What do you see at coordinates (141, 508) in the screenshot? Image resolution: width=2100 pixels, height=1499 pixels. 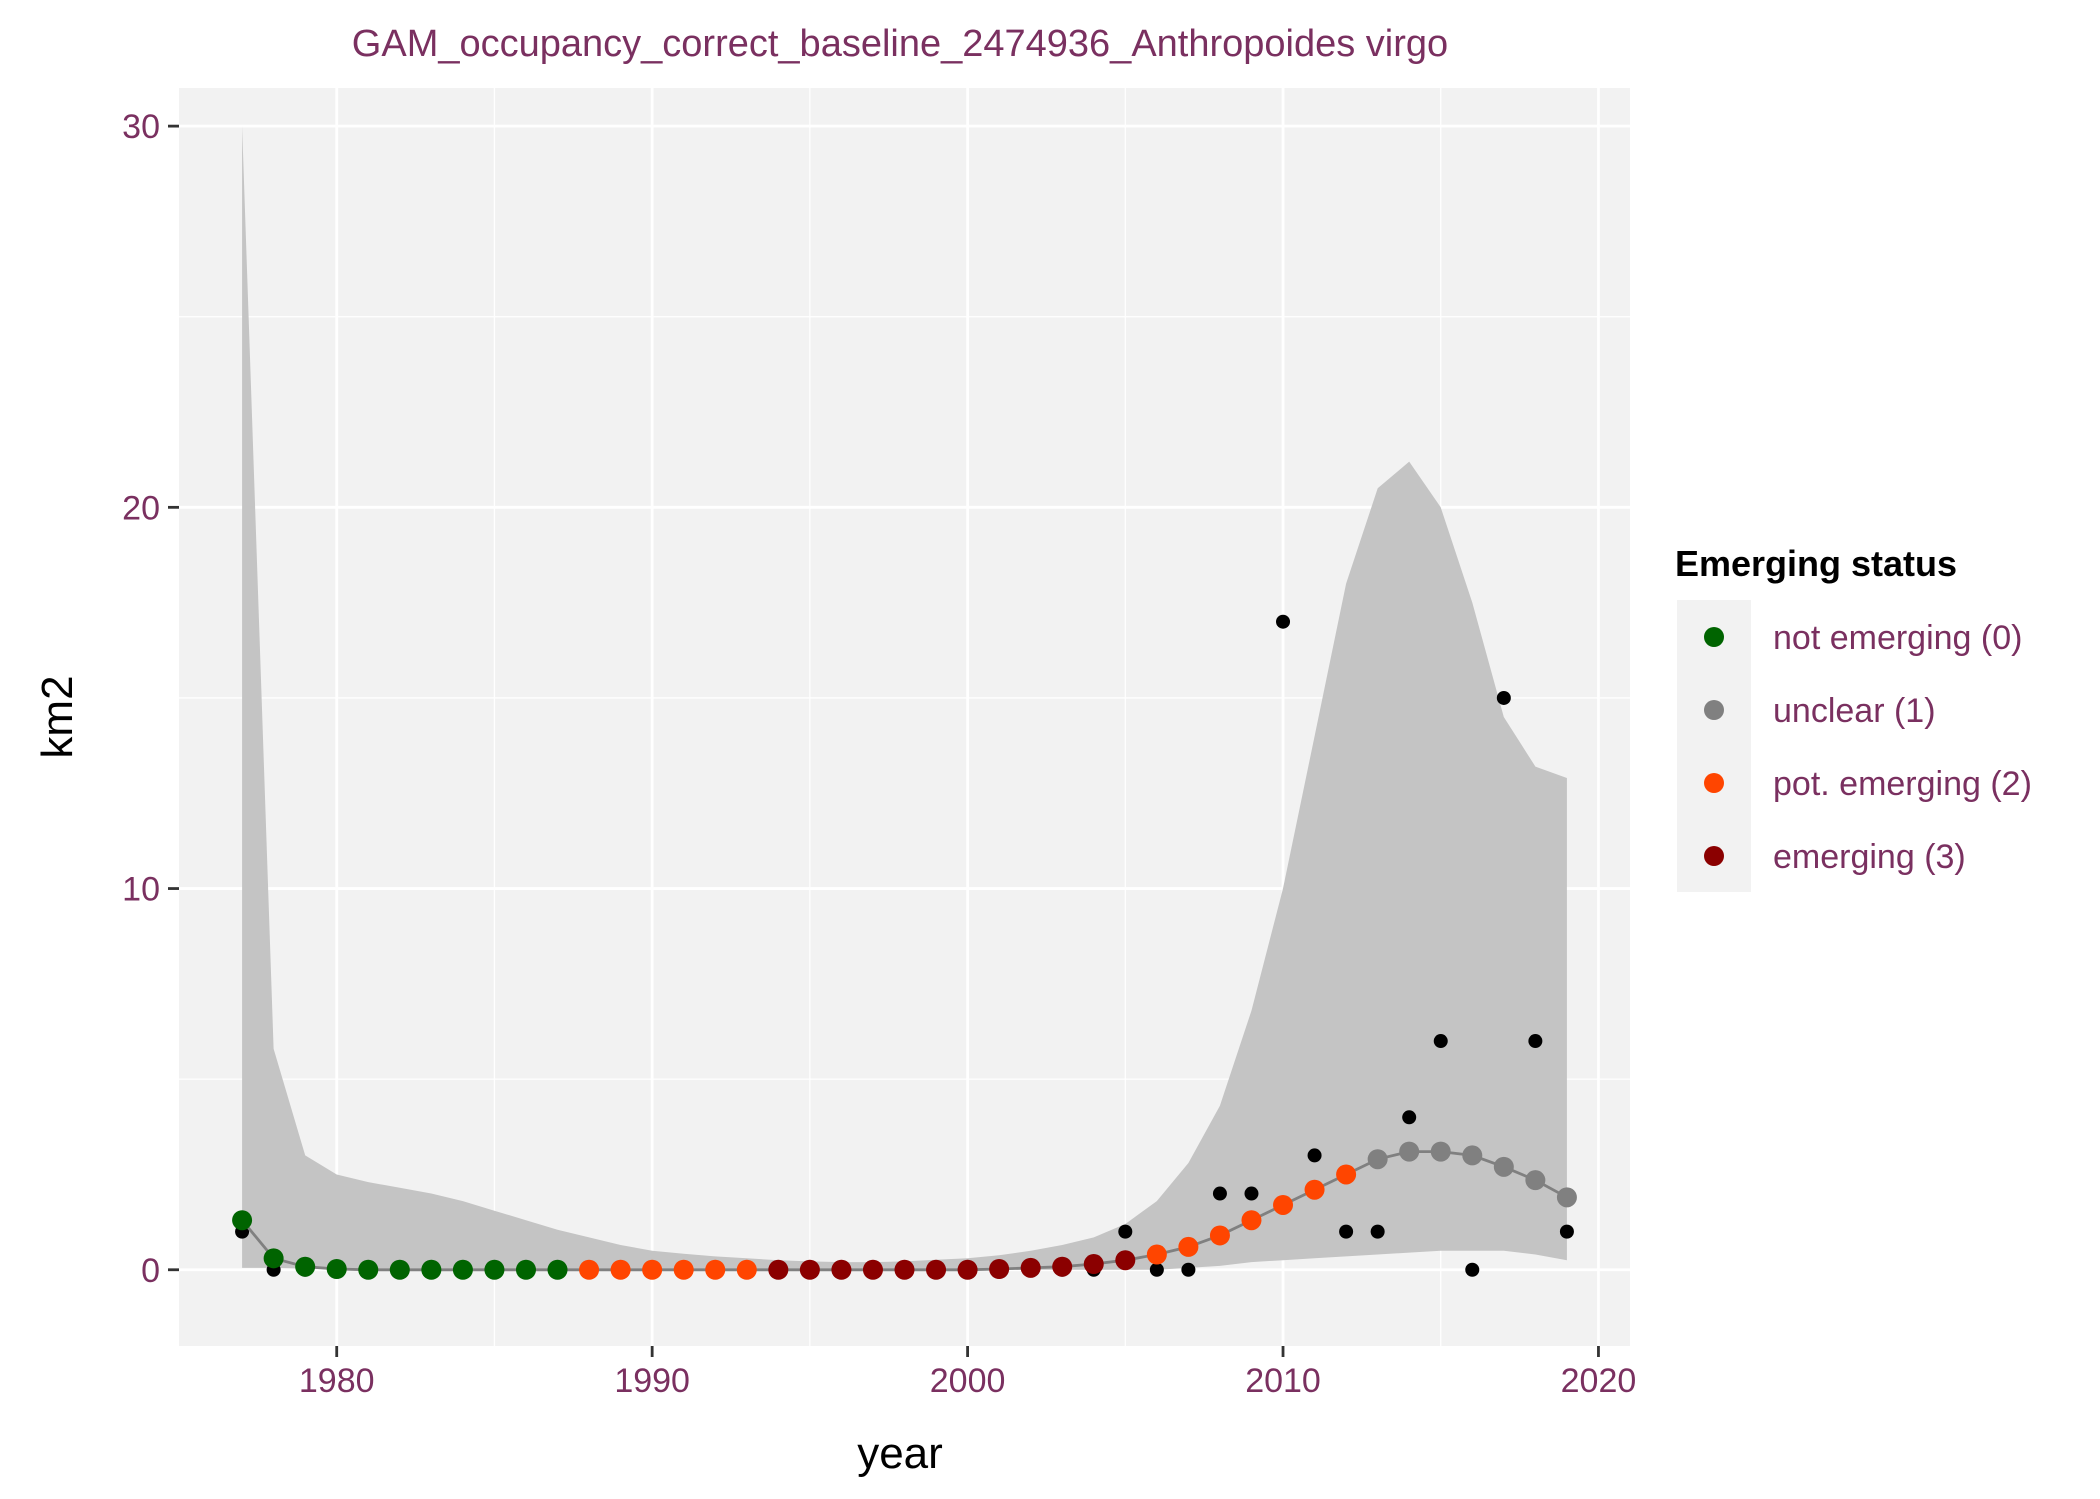 I see `y-tick-label: 20` at bounding box center [141, 508].